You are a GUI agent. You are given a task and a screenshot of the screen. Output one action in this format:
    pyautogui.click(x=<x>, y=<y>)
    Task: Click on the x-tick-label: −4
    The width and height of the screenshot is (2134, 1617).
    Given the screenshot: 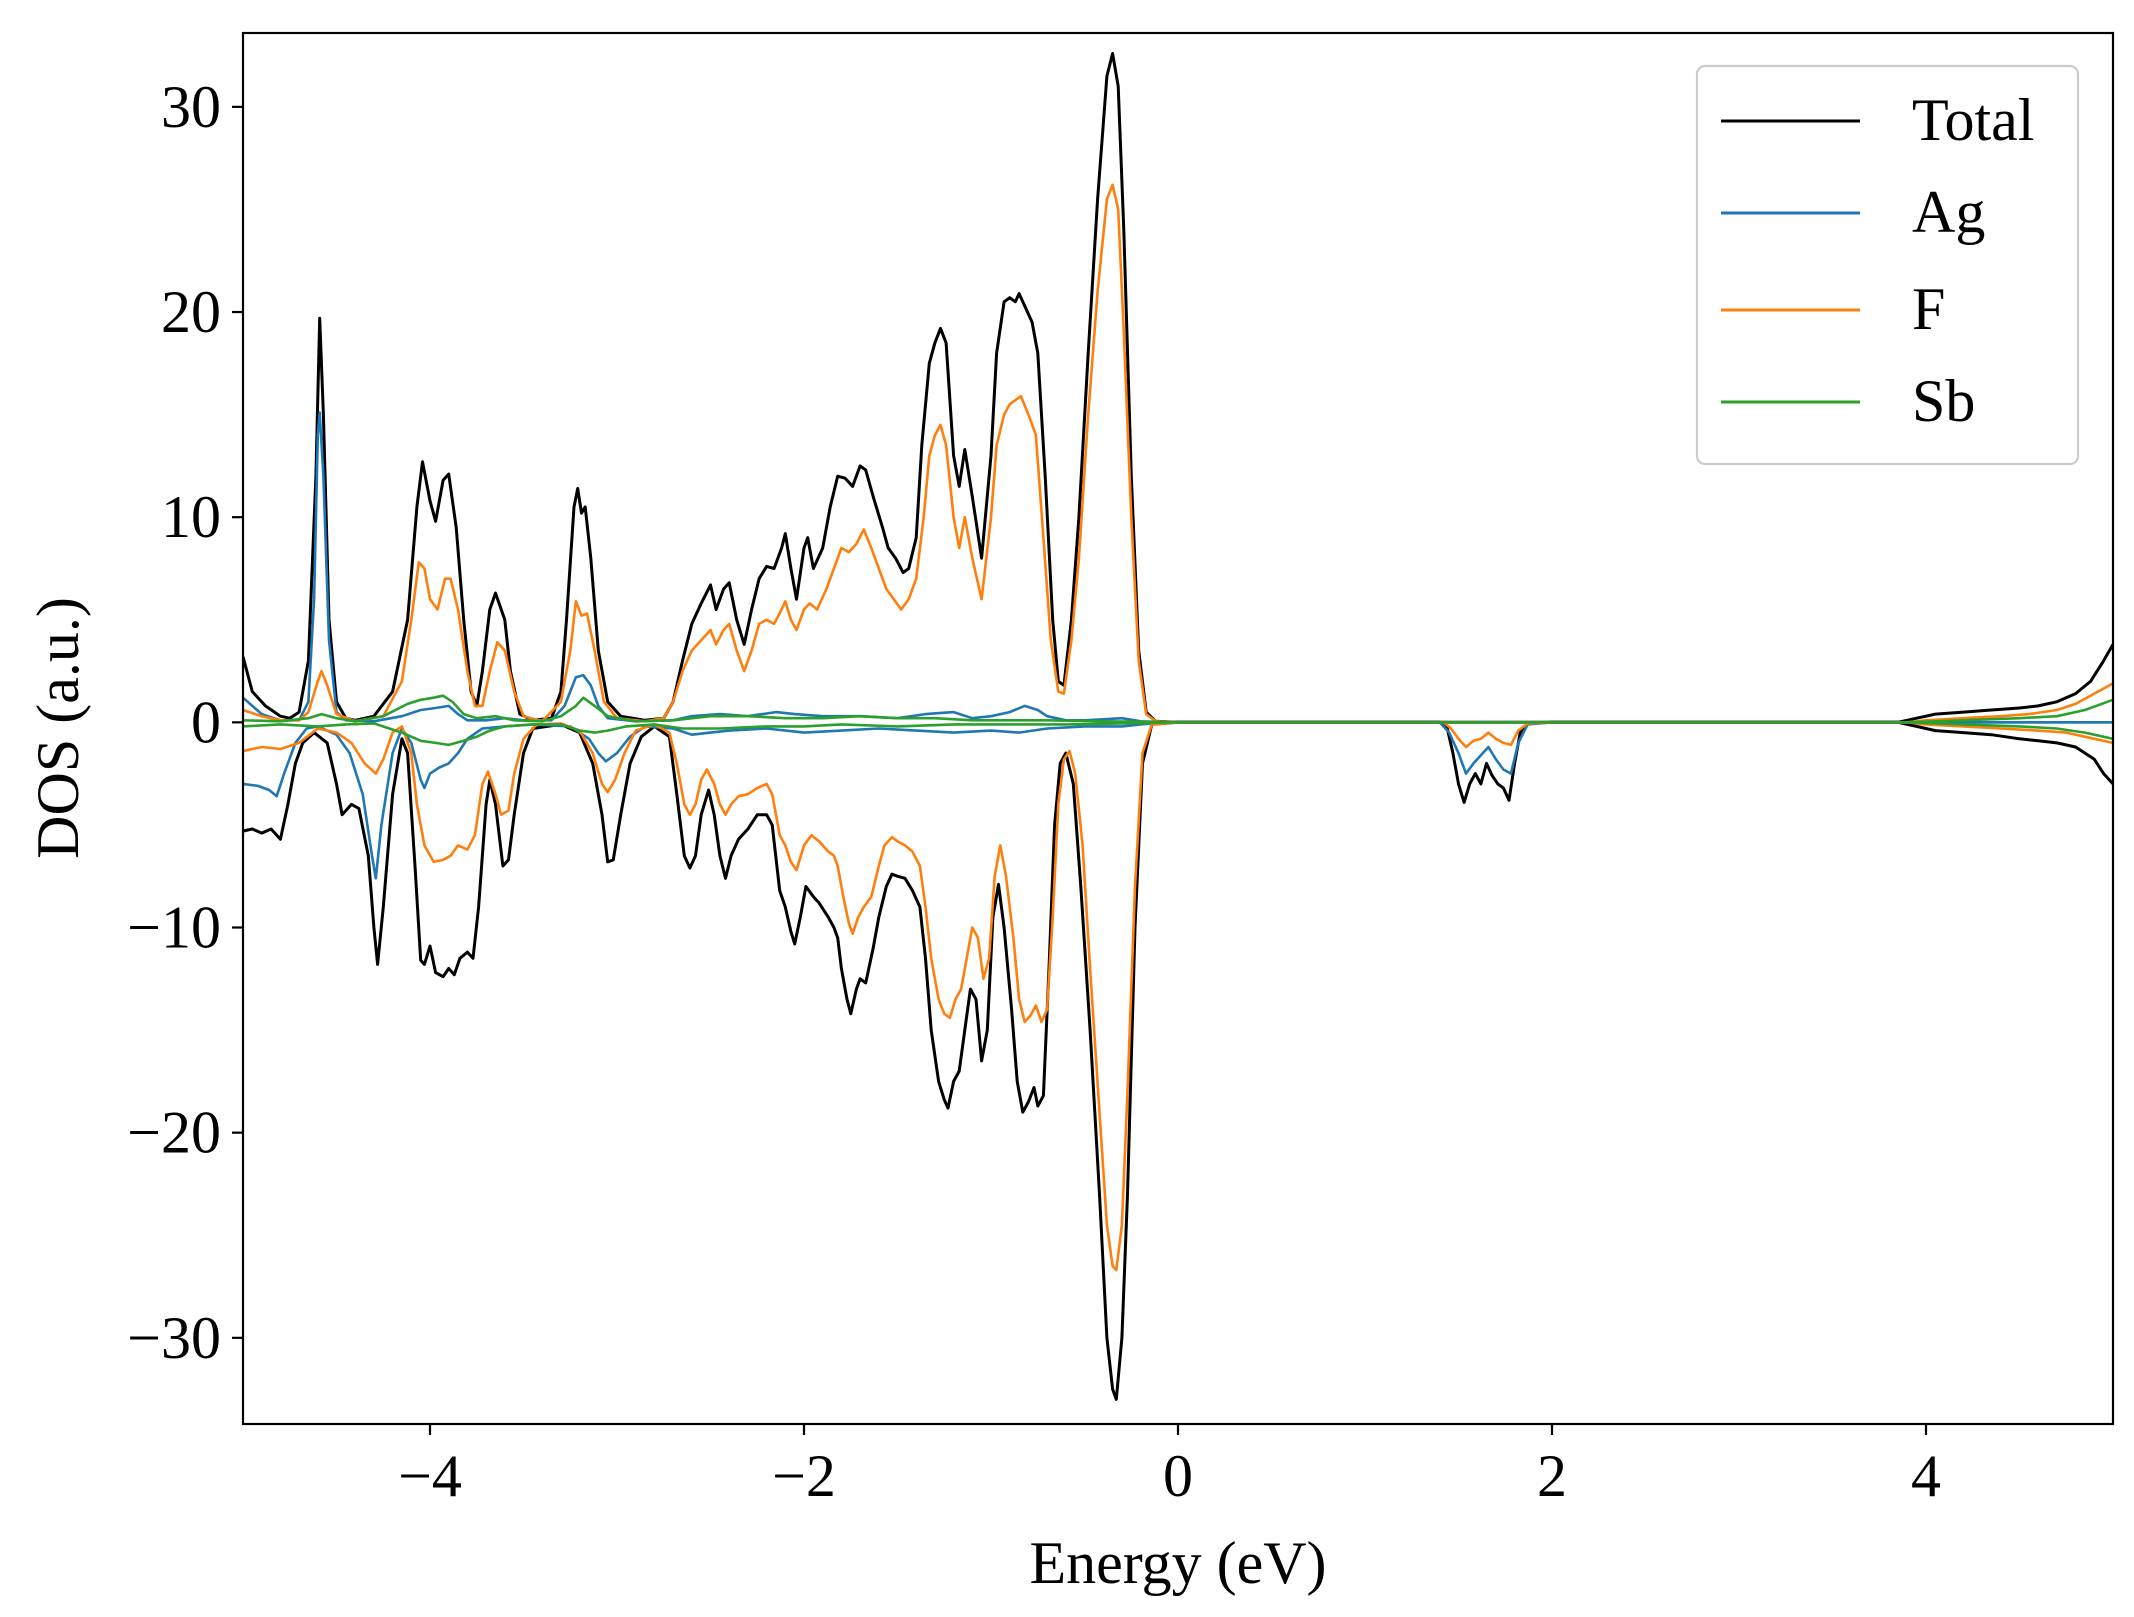 What is the action you would take?
    pyautogui.click(x=430, y=1476)
    